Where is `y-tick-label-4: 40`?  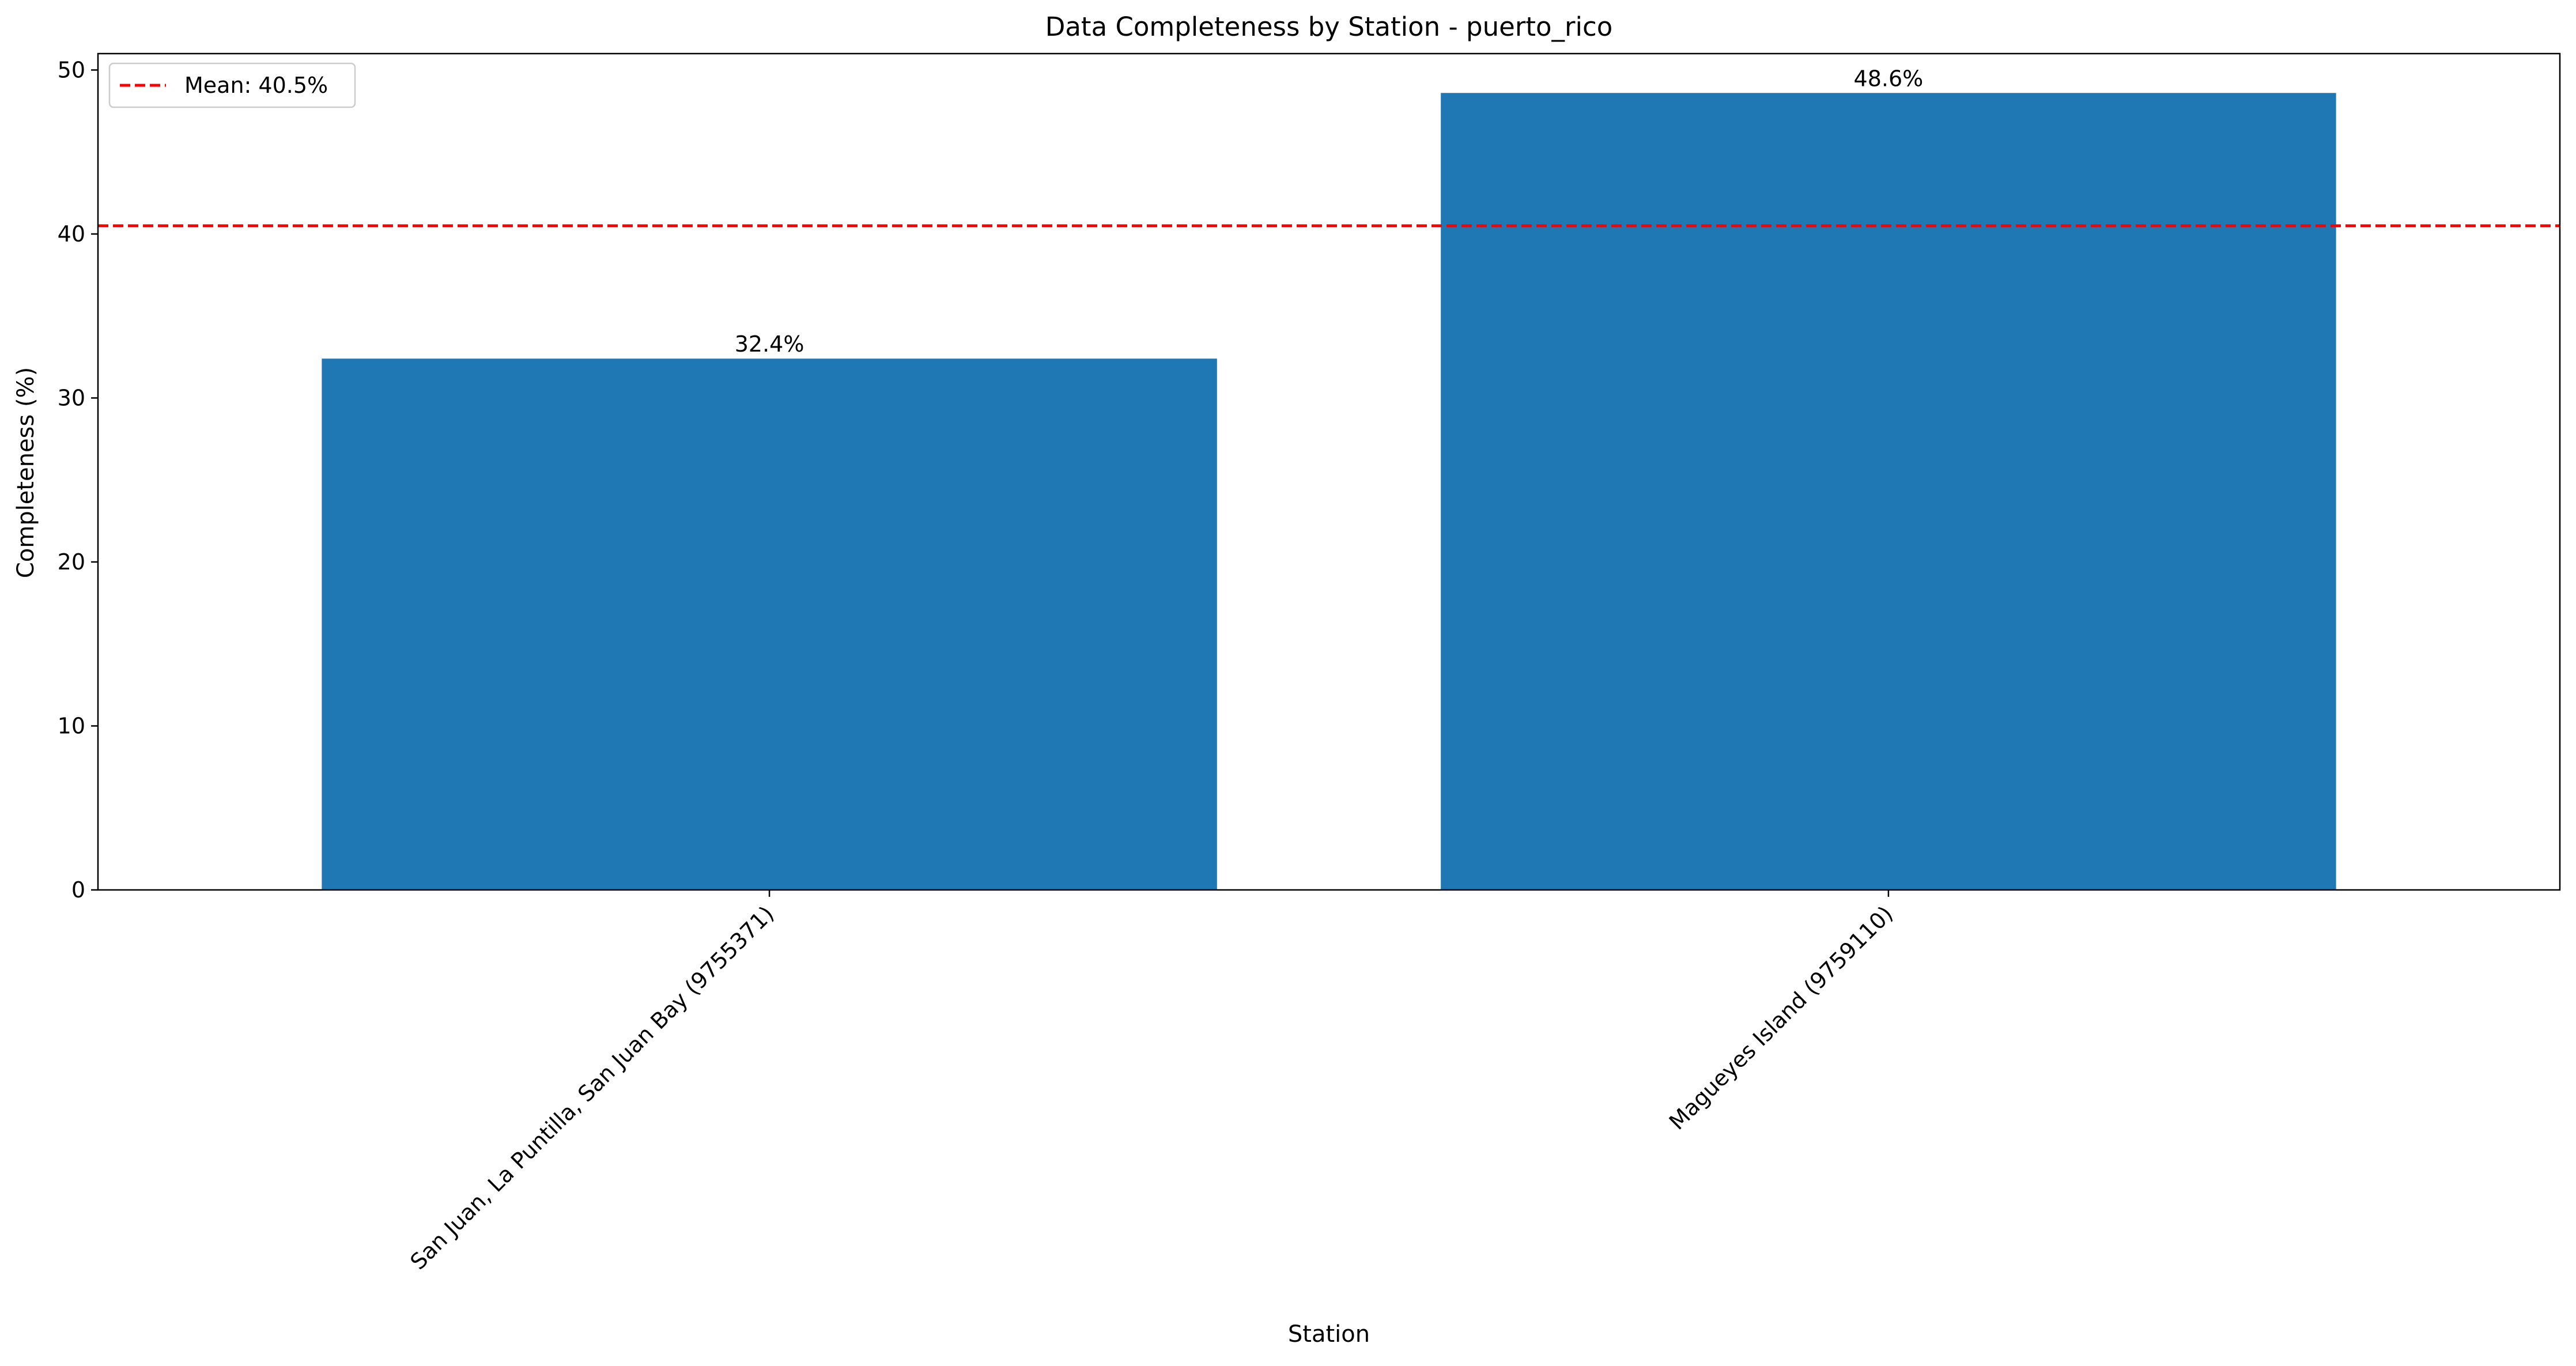
y-tick-label-4: 40 is located at coordinates (71, 234).